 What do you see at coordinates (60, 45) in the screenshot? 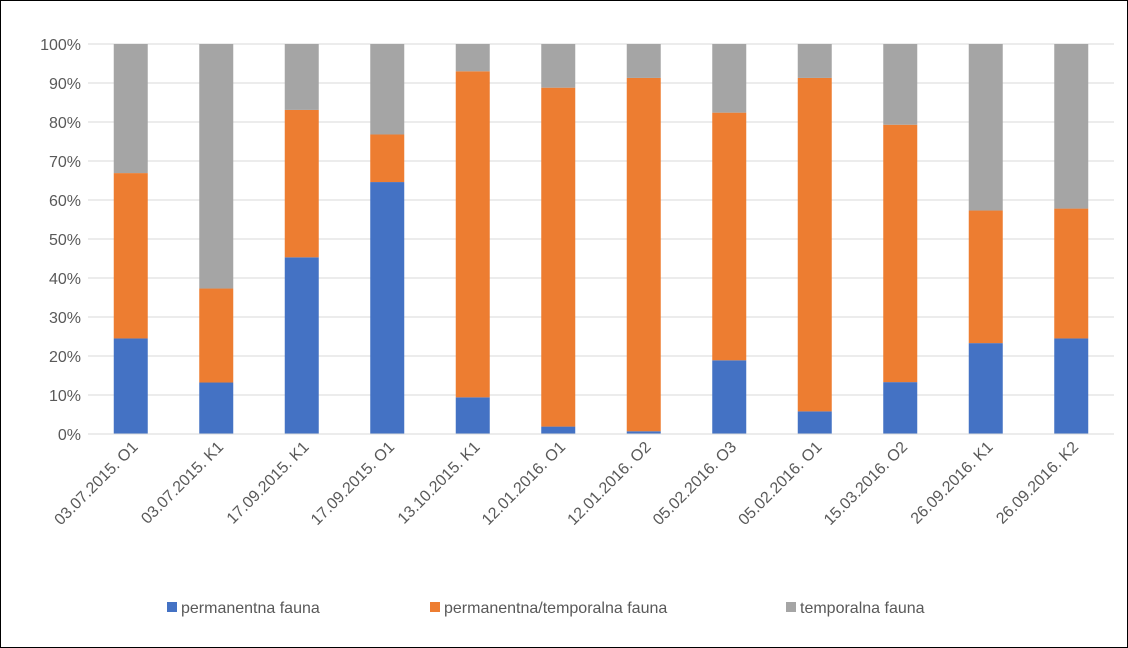
I see `y-tick-label: 100%` at bounding box center [60, 45].